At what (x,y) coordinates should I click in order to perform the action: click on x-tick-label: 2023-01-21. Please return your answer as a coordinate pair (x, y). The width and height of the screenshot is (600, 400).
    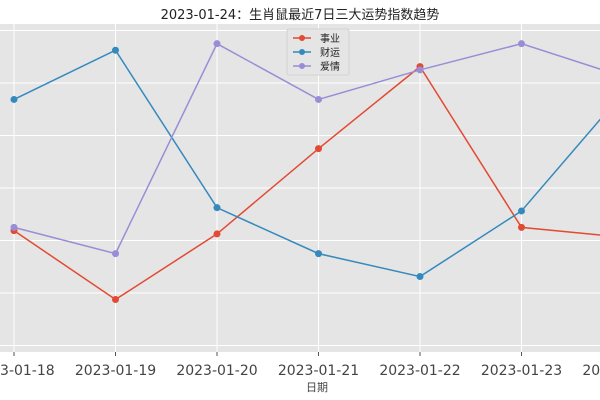
    Looking at the image, I should click on (318, 371).